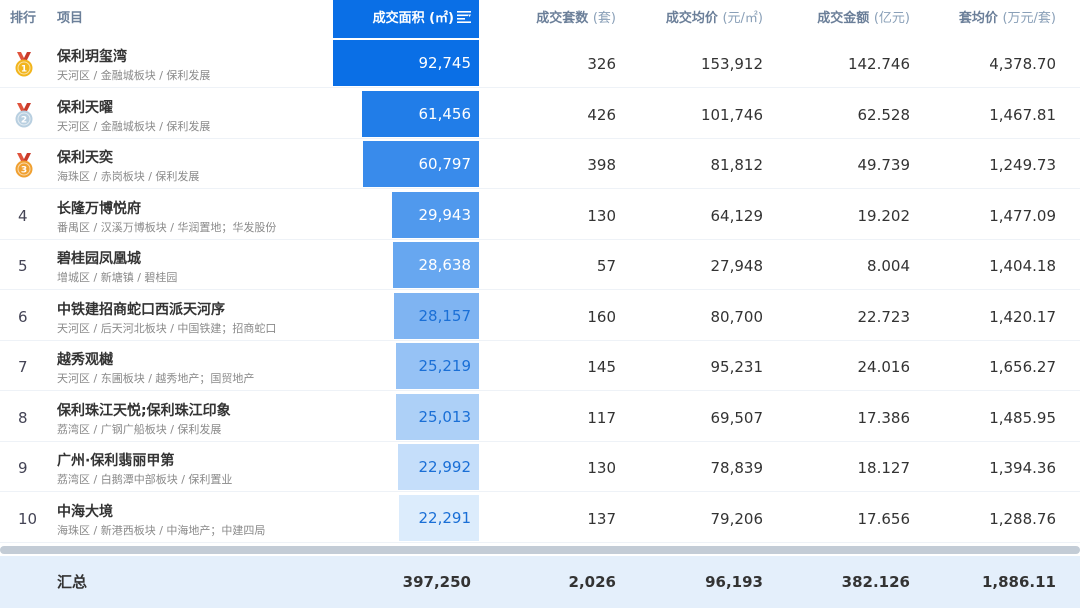 This screenshot has height=612, width=1080. What do you see at coordinates (1007, 18) in the screenshot?
I see `header-avg-price: 套均价 (万元/套)` at bounding box center [1007, 18].